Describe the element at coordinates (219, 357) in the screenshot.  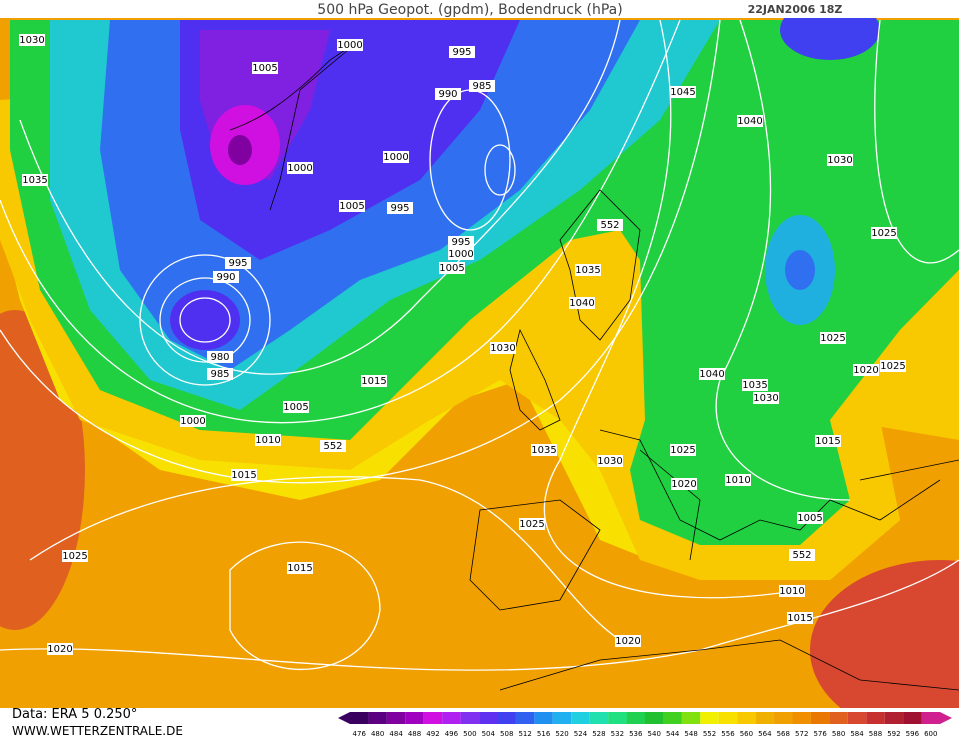
I see `isobar-label: 980` at that location.